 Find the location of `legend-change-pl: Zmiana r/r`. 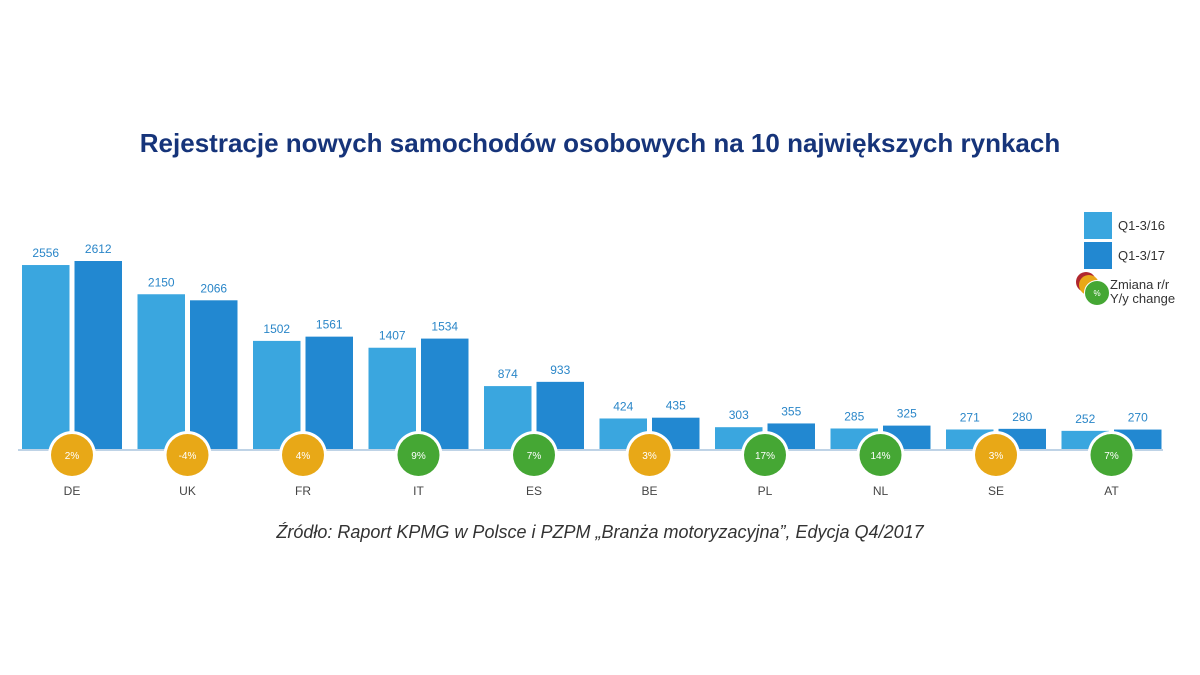

legend-change-pl: Zmiana r/r is located at coordinates (1140, 284).